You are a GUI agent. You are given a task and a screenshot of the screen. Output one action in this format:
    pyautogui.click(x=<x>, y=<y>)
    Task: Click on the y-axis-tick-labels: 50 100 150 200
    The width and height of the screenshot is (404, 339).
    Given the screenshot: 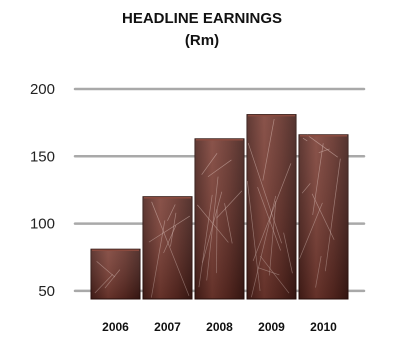 What is the action you would take?
    pyautogui.click(x=42, y=190)
    